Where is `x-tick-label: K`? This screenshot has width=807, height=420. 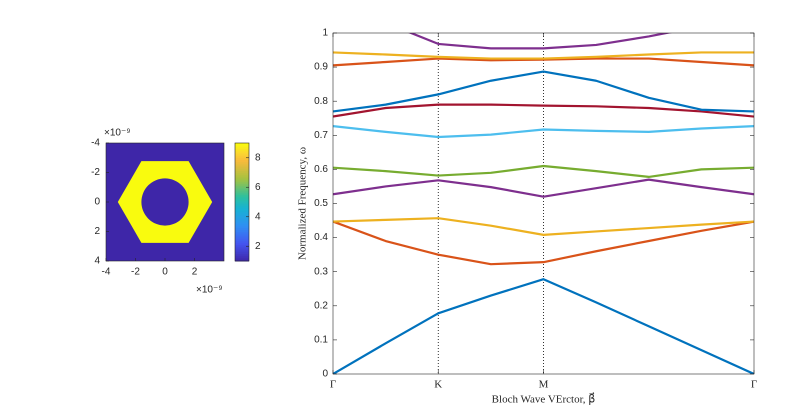
x-tick-label: K is located at coordinates (438, 385).